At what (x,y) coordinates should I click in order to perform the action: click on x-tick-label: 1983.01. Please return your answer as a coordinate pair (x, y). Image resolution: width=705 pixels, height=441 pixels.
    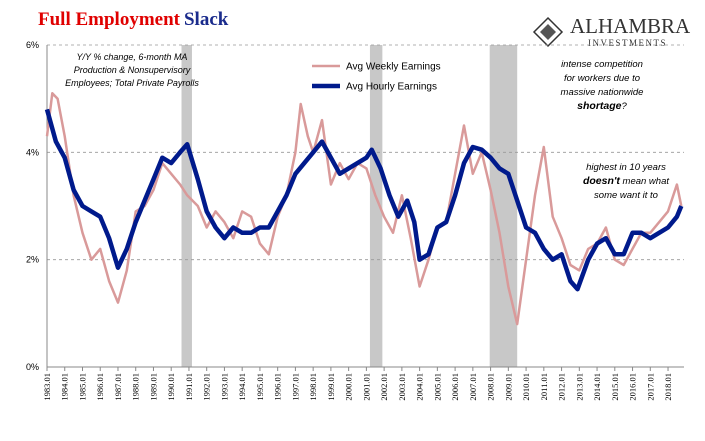
    Looking at the image, I should click on (47, 387).